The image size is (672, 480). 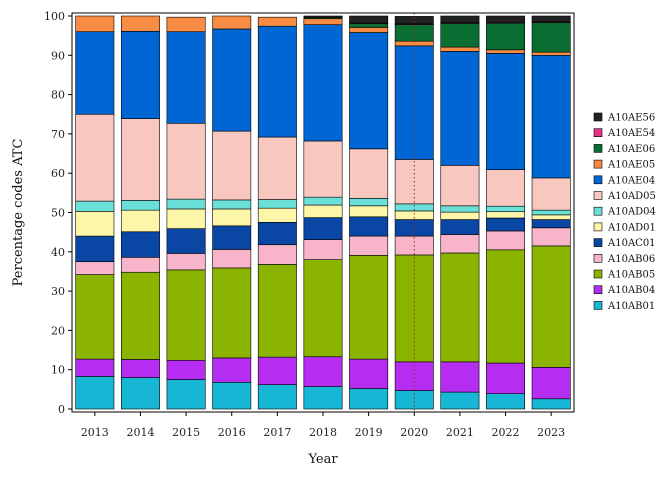 What do you see at coordinates (551, 404) in the screenshot?
I see `bar-segment-a10ab01-2023` at bounding box center [551, 404].